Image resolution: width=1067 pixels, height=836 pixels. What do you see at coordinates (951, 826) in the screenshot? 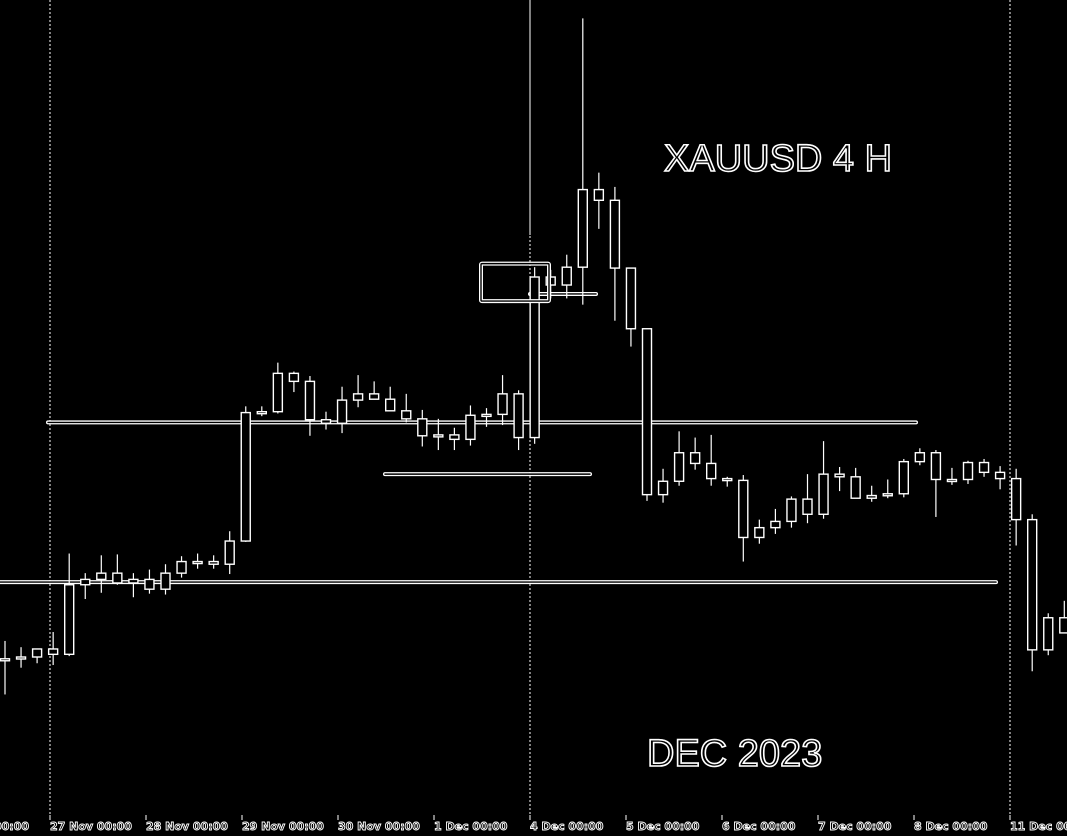
I see `x-tick-label: 8 Dec 00:00` at bounding box center [951, 826].